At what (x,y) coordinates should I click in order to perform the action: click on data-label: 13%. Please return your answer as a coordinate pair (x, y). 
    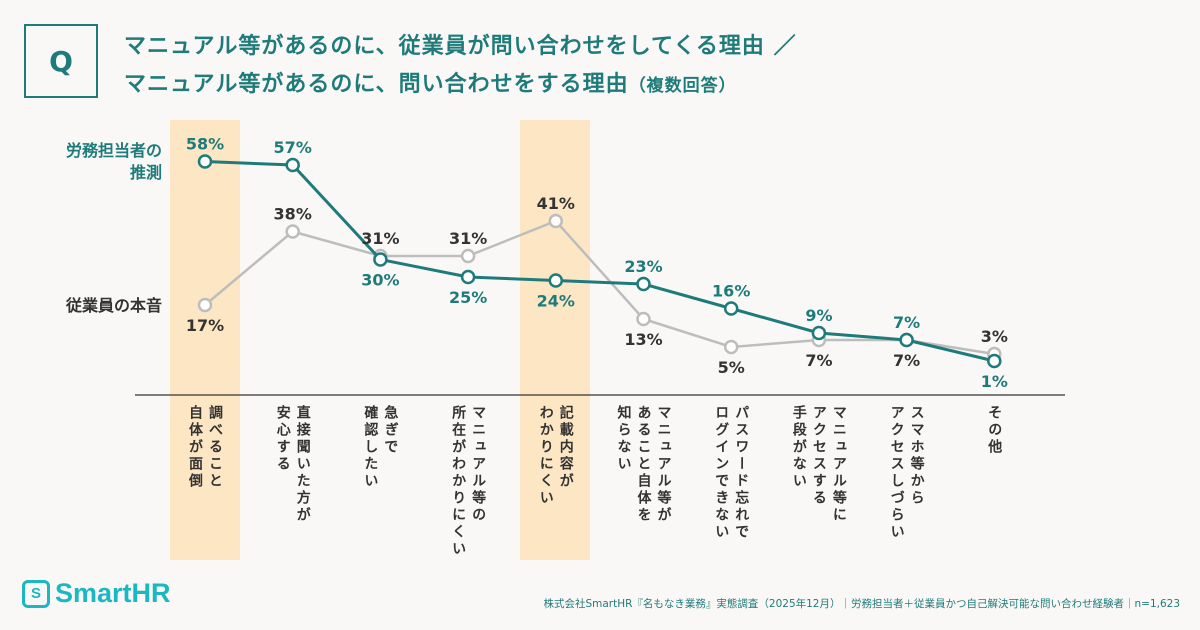
    Looking at the image, I should click on (643, 339).